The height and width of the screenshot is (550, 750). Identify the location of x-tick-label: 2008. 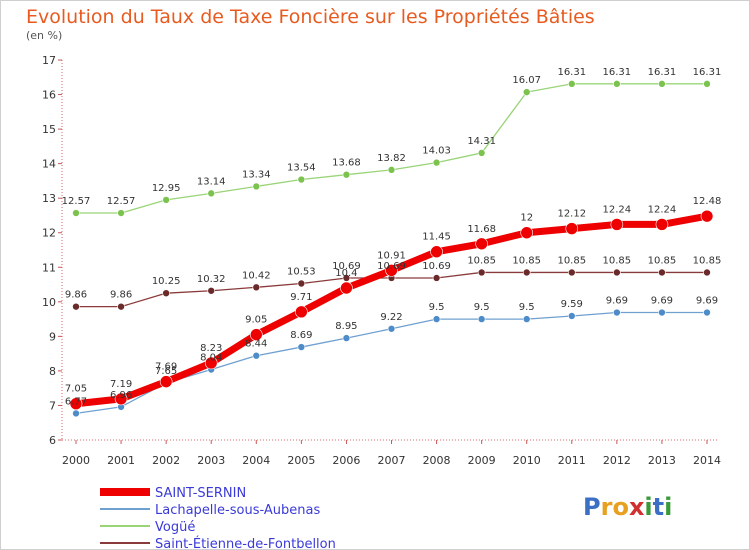
(437, 460).